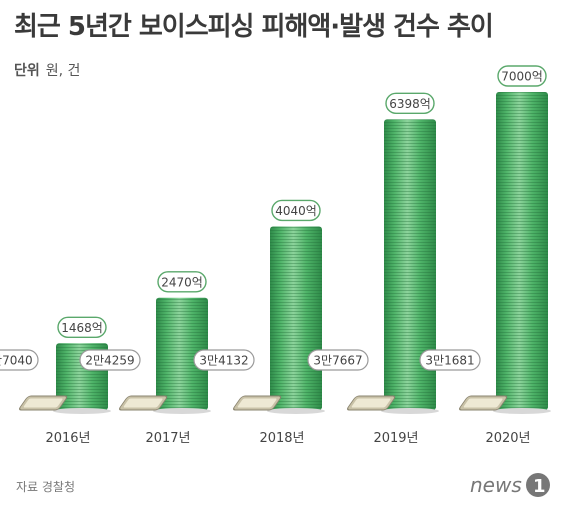  What do you see at coordinates (16, 361) in the screenshot?
I see `count-label-1: 1만7040` at bounding box center [16, 361].